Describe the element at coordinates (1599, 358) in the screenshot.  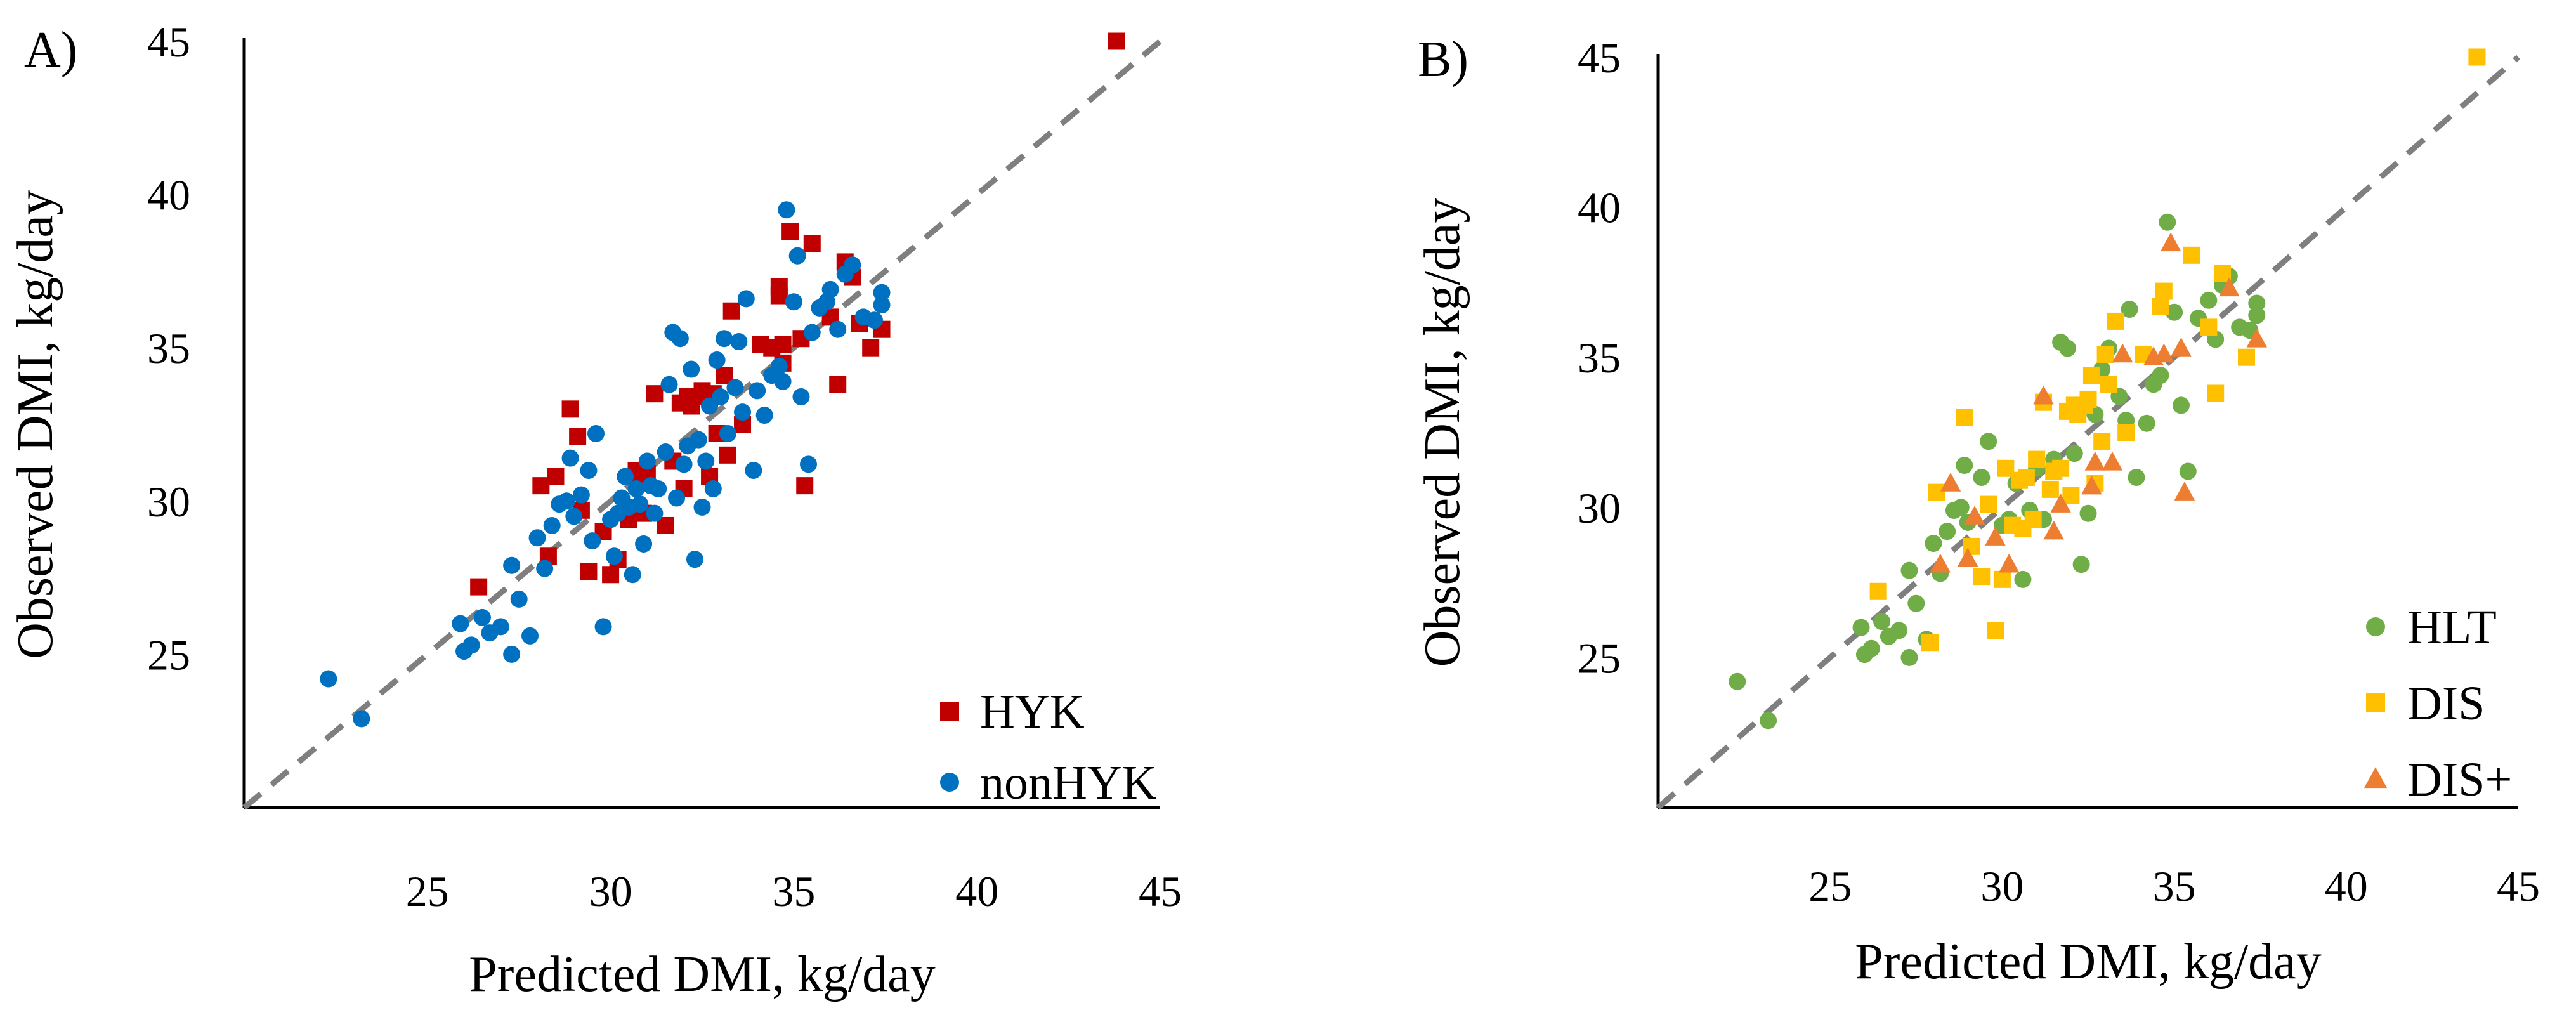
I see `y-tick-label: 35` at that location.